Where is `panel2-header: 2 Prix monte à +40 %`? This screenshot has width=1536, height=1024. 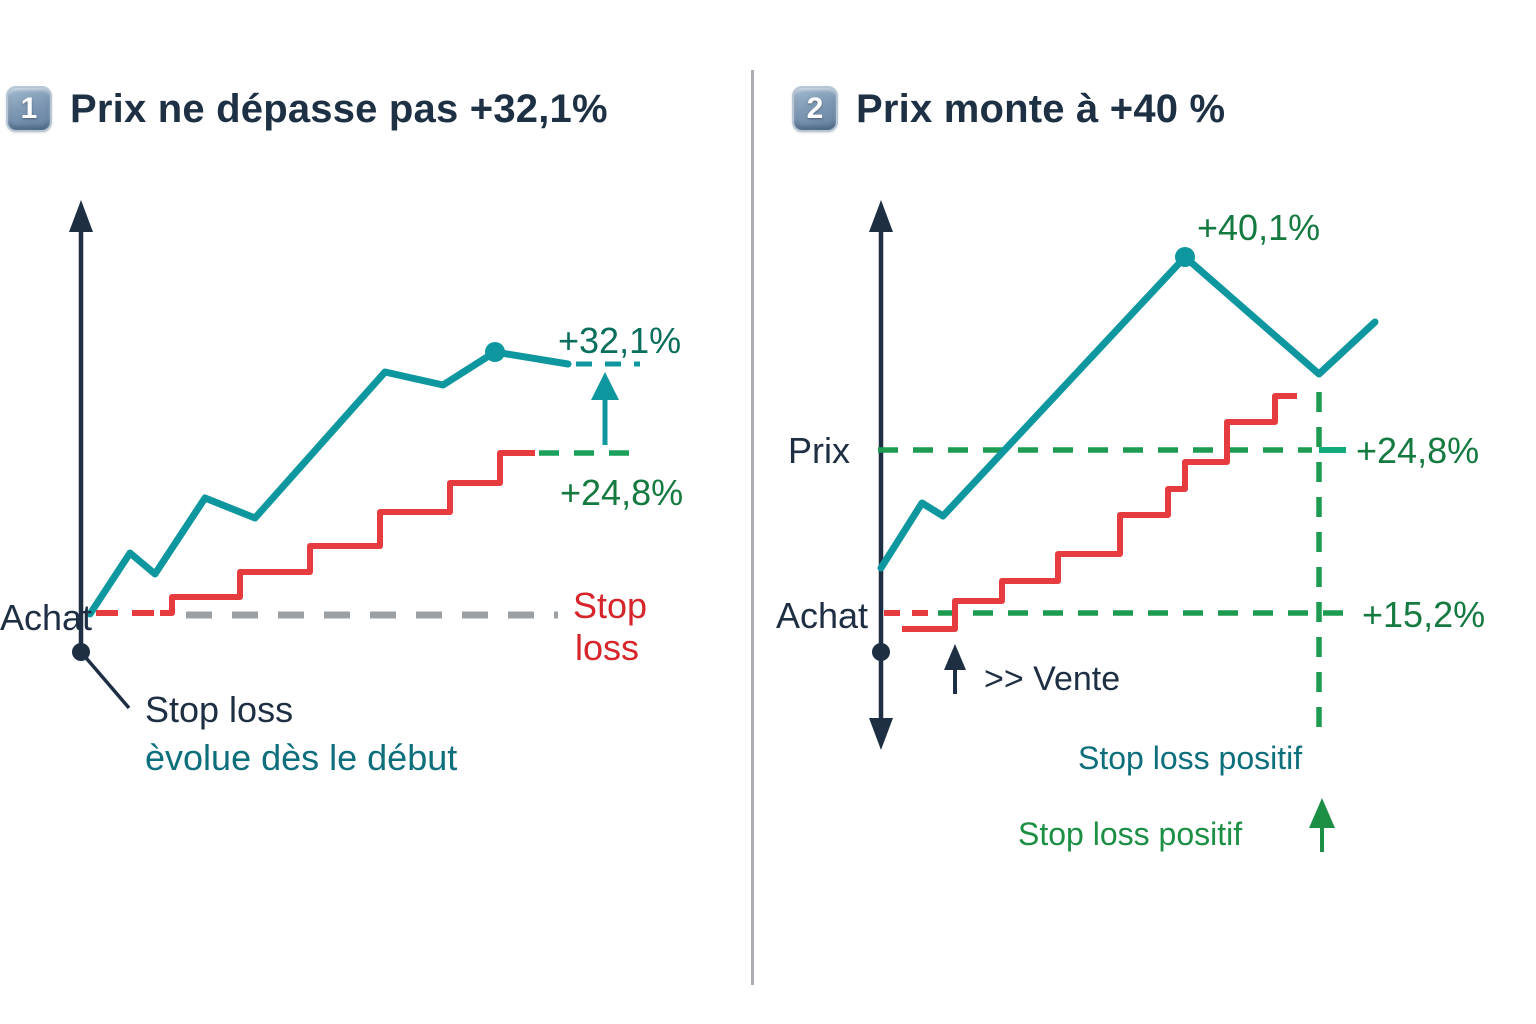 panel2-header: 2 Prix monte à +40 % is located at coordinates (1008, 109).